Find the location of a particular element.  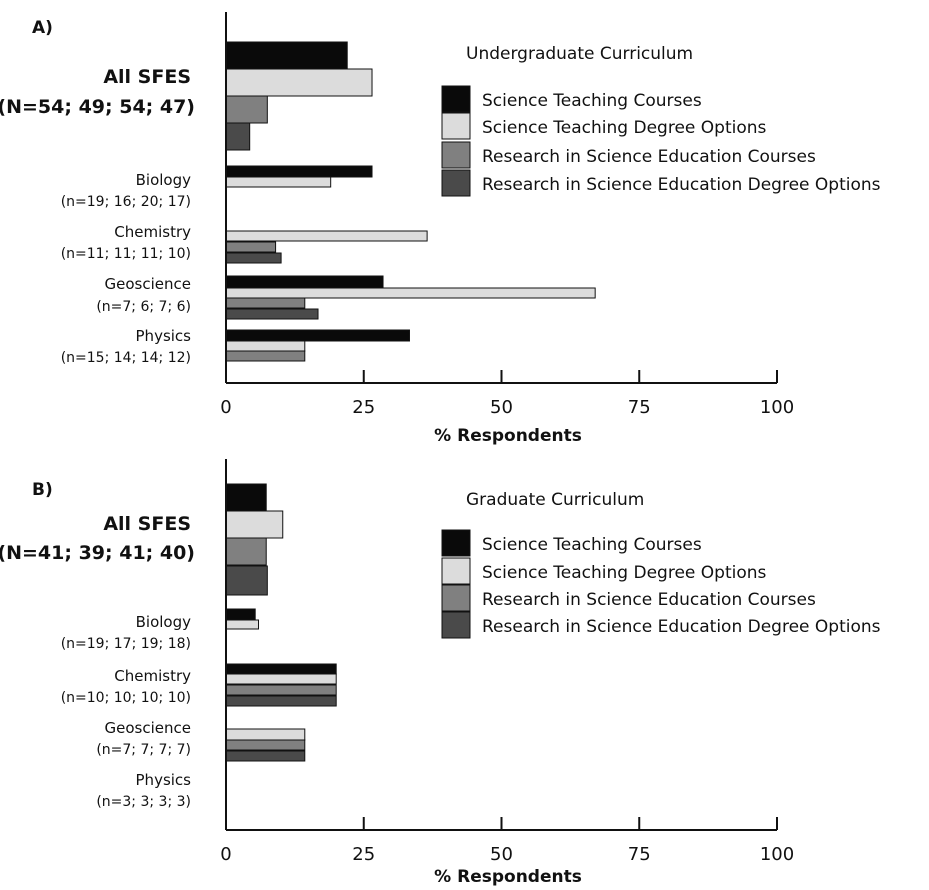

category-n-label: (n=11; 11; 11; 10) is located at coordinates (126, 254).